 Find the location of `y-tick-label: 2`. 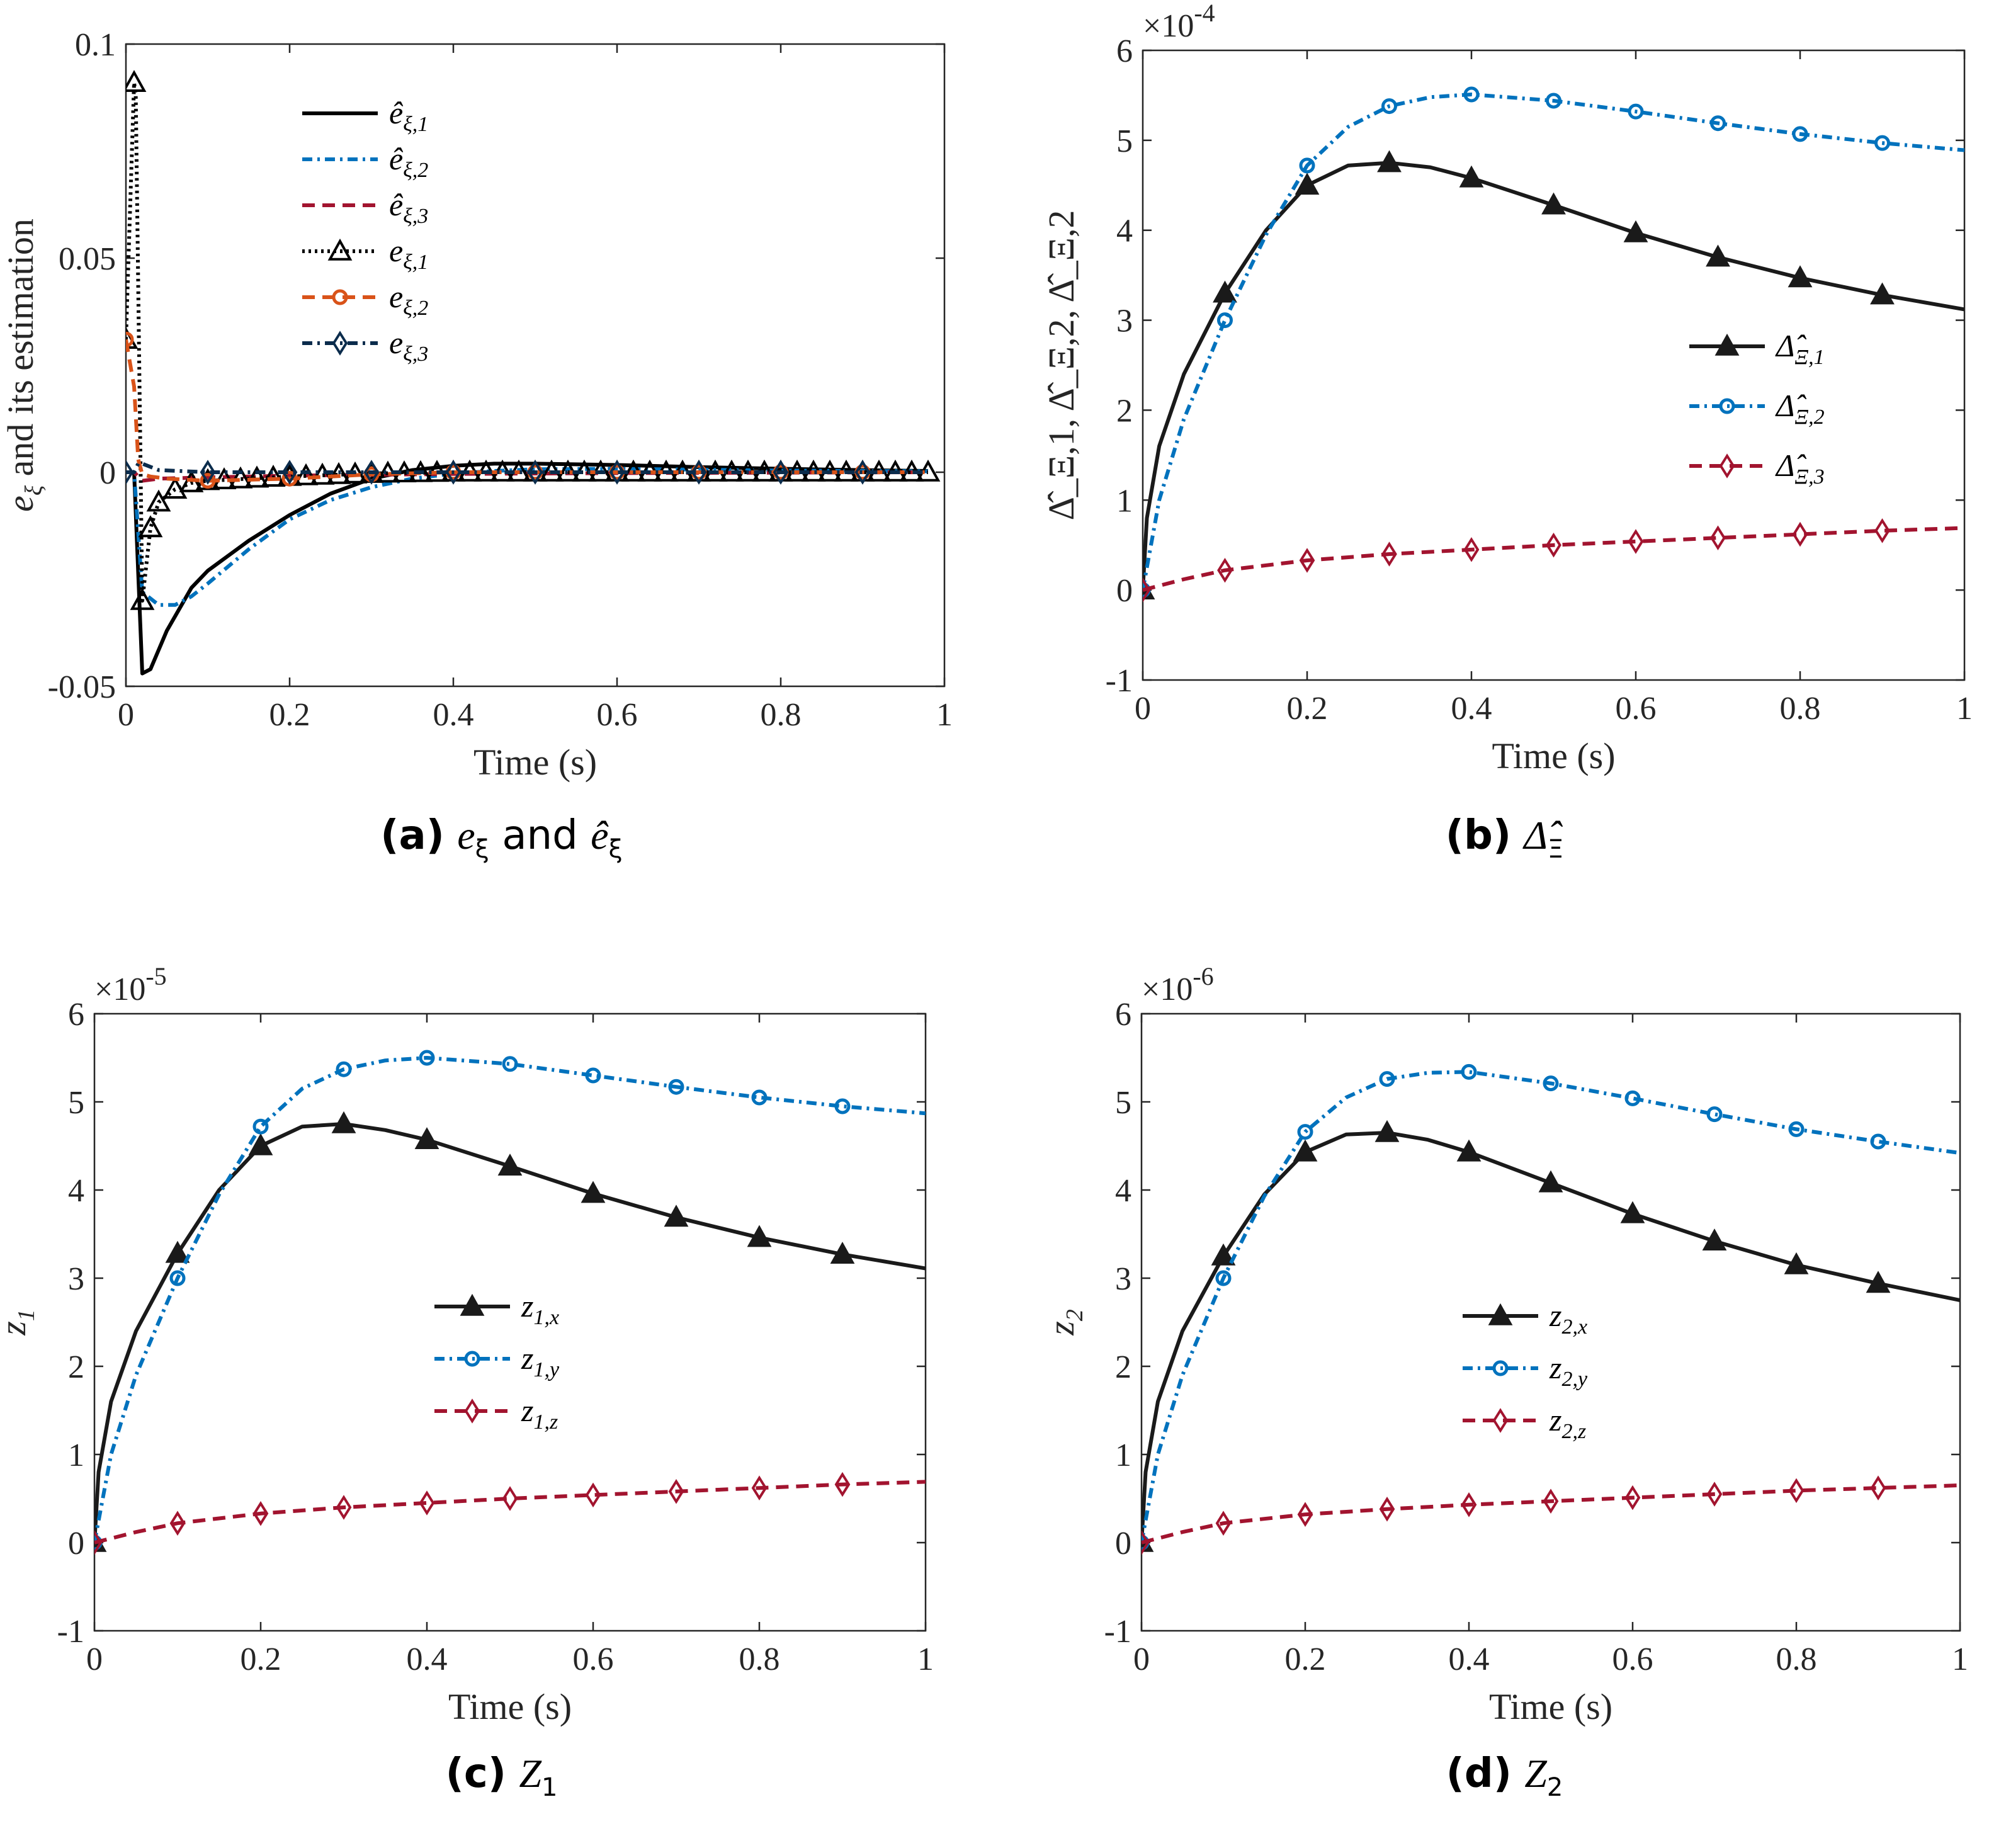

y-tick-label: 2 is located at coordinates (1124, 411).